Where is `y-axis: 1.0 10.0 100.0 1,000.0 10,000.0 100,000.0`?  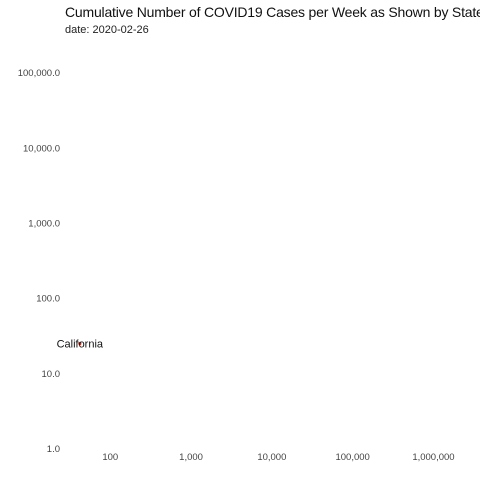 y-axis: 1.0 10.0 100.0 1,000.0 10,000.0 100,000.0 is located at coordinates (39, 261).